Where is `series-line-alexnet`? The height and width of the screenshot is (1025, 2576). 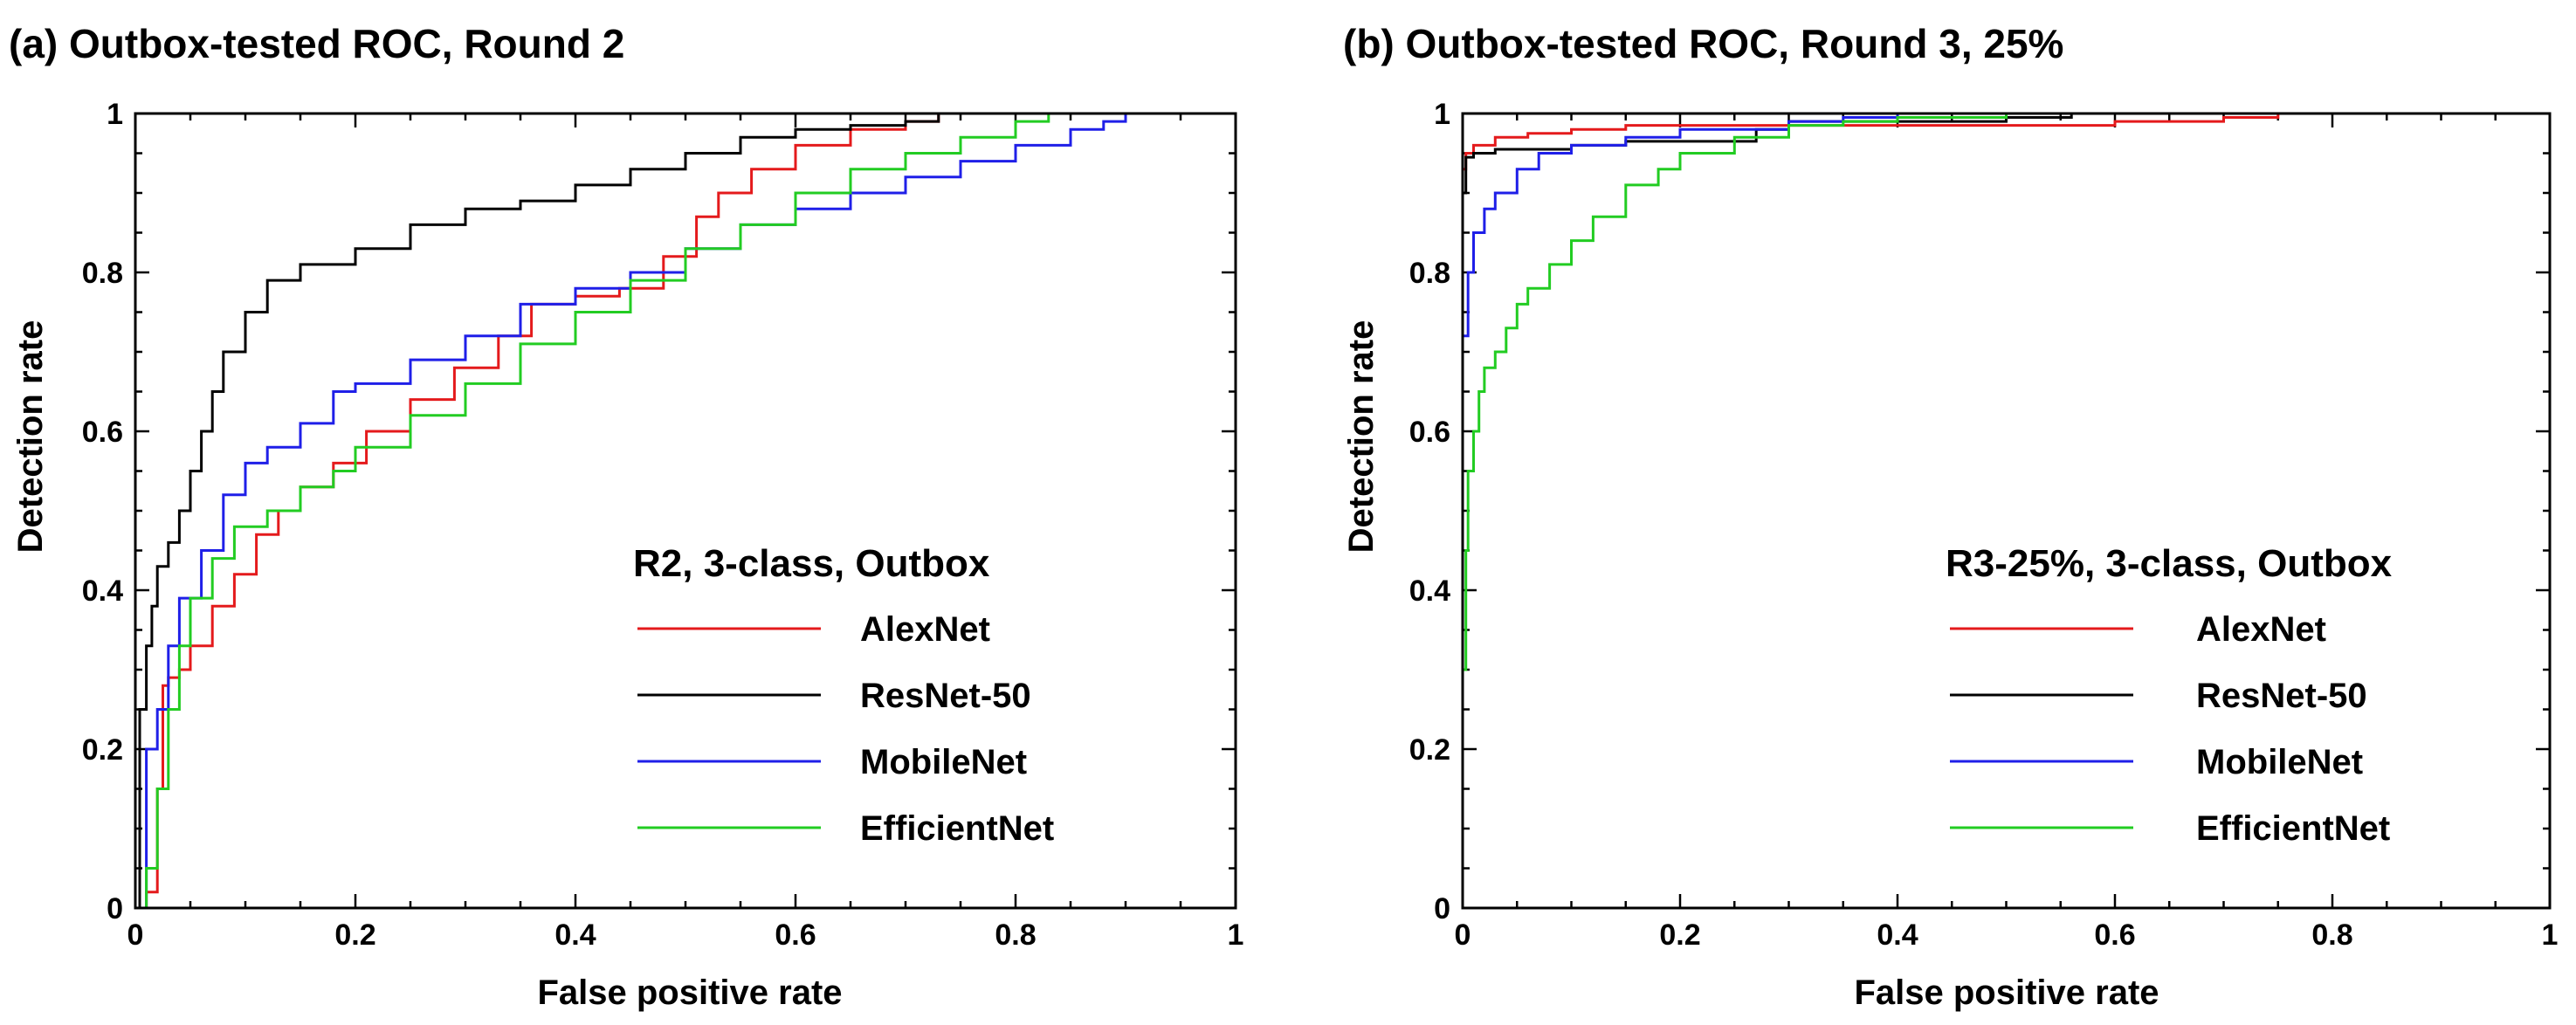
series-line-alexnet is located at coordinates (1871, 142).